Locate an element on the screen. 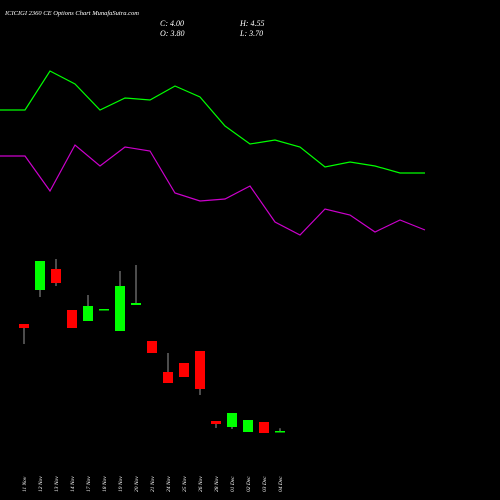 Image resolution: width=500 pixels, height=500 pixels. x-tick-label: 01 Dec is located at coordinates (233, 484).